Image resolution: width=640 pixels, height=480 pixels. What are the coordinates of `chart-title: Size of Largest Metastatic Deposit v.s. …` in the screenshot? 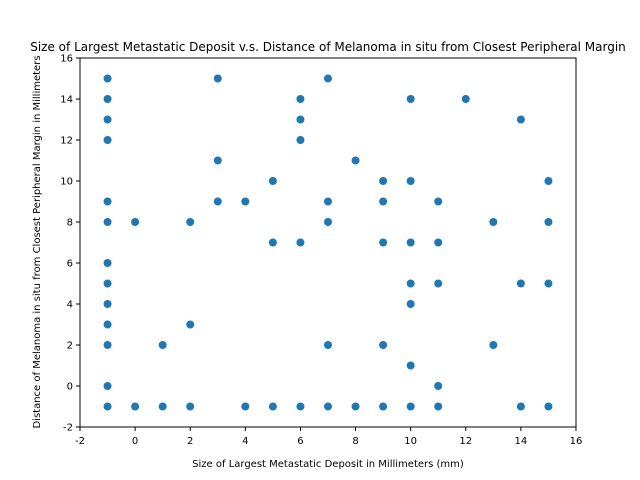 It's located at (328, 47).